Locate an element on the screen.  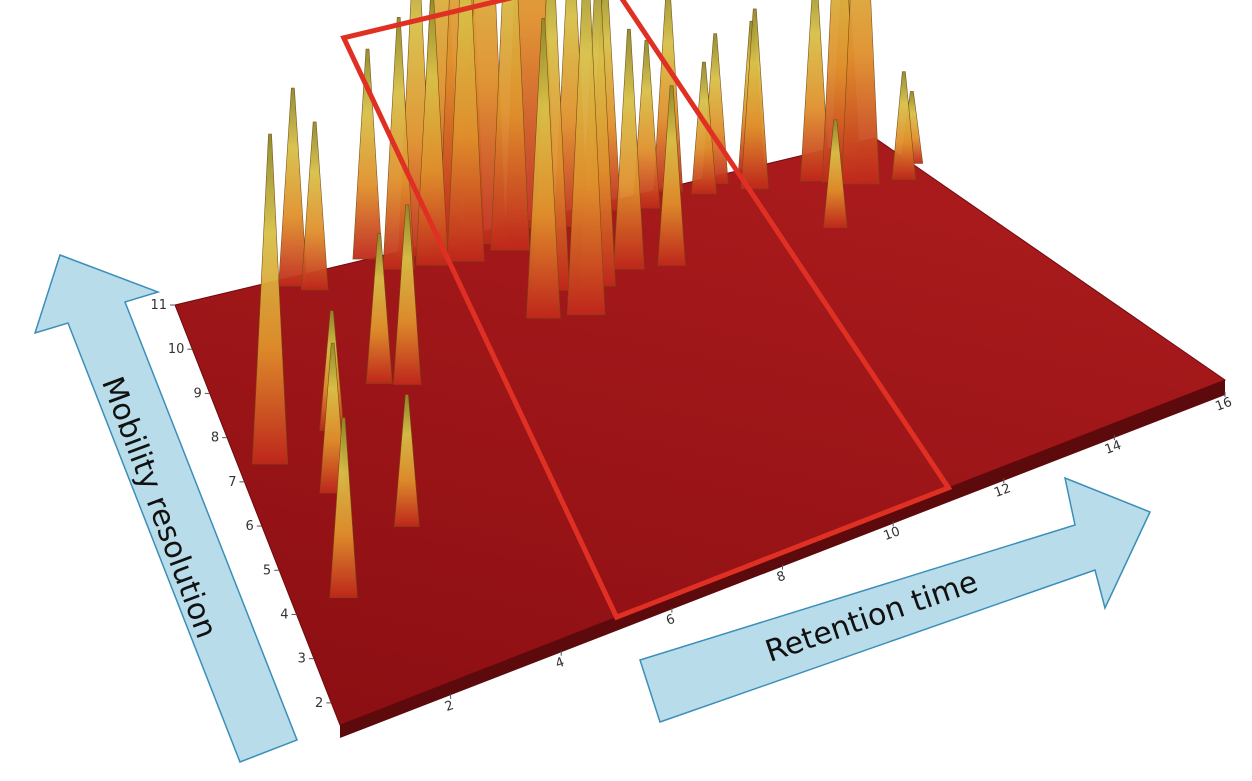
x-tick-label: 16 is located at coordinates (1223, 405).